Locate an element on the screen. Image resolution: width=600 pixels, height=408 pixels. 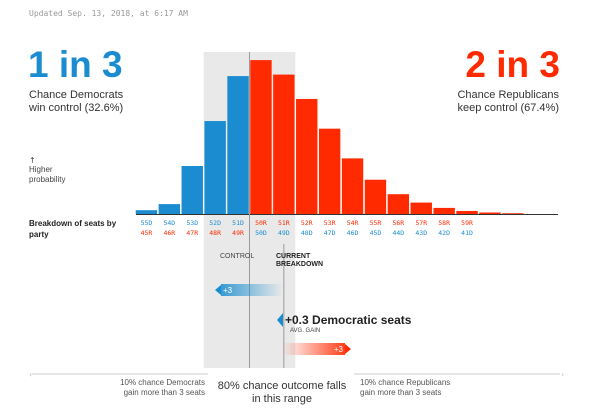
tick-label-bottom: 49D is located at coordinates (284, 233).